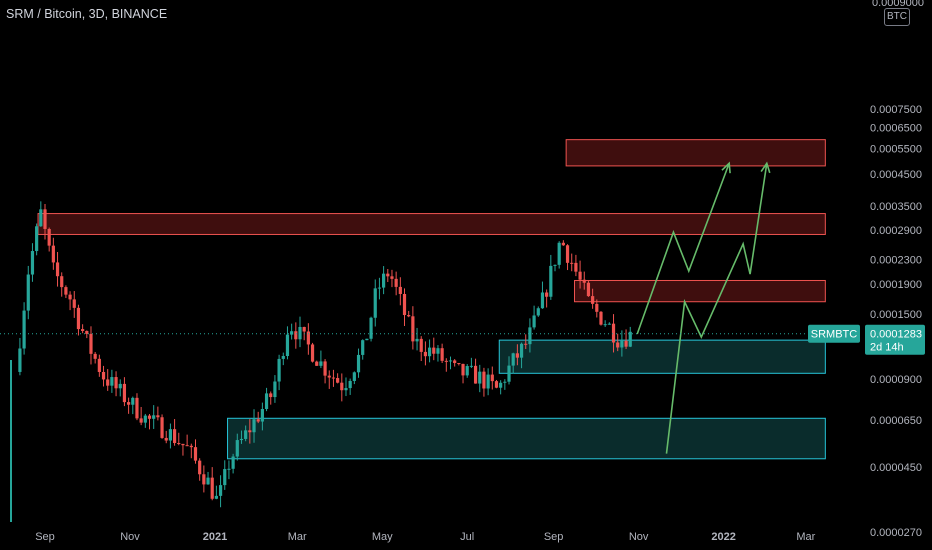  I want to click on y-tick-11: 0.0000450, so click(896, 468).